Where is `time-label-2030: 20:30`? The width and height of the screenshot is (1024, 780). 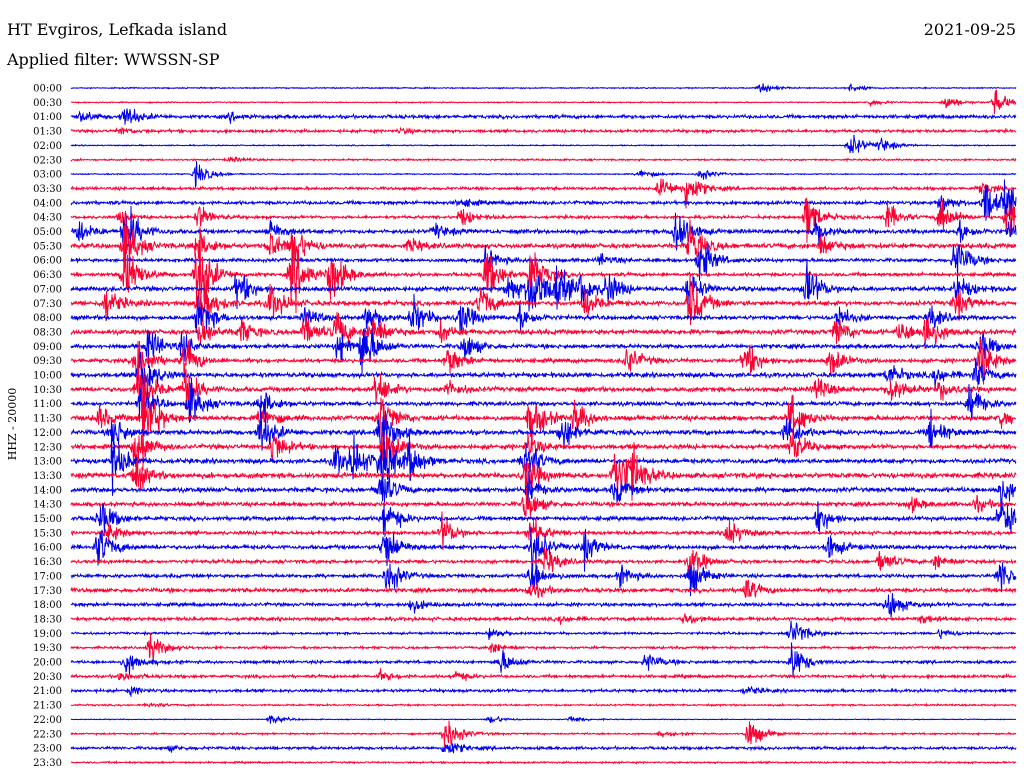 time-label-2030: 20:30 is located at coordinates (47, 677).